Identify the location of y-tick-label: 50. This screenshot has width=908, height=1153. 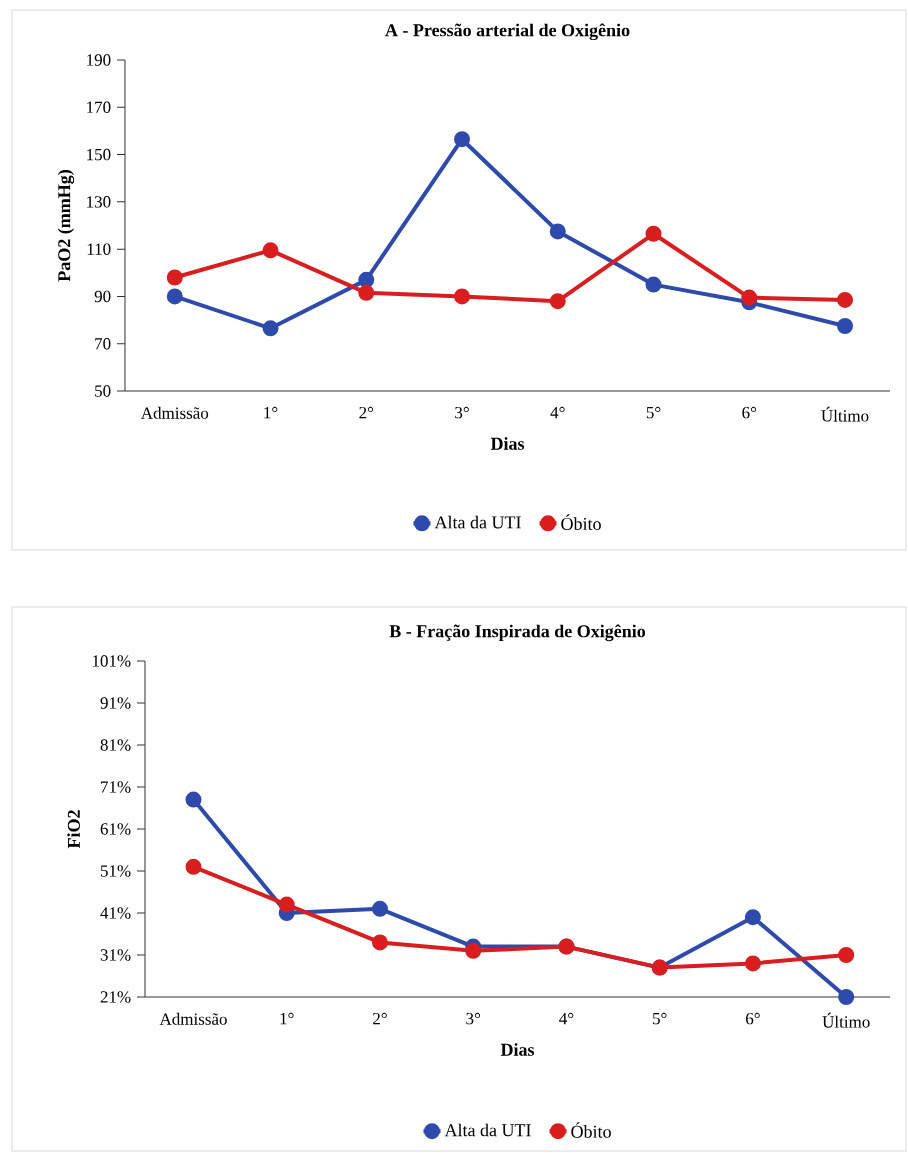
(103, 391).